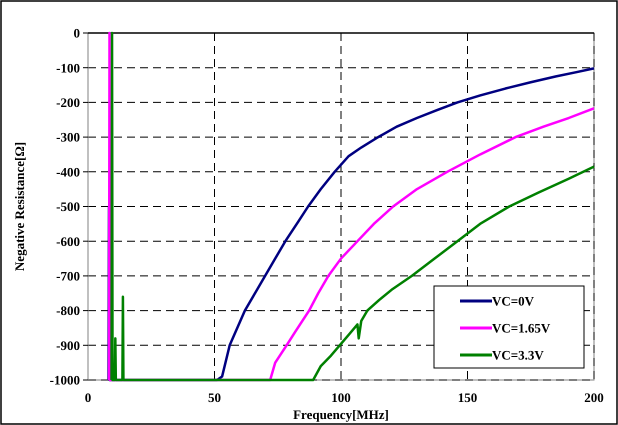  What do you see at coordinates (341, 397) in the screenshot?
I see `x-tick-label: 100` at bounding box center [341, 397].